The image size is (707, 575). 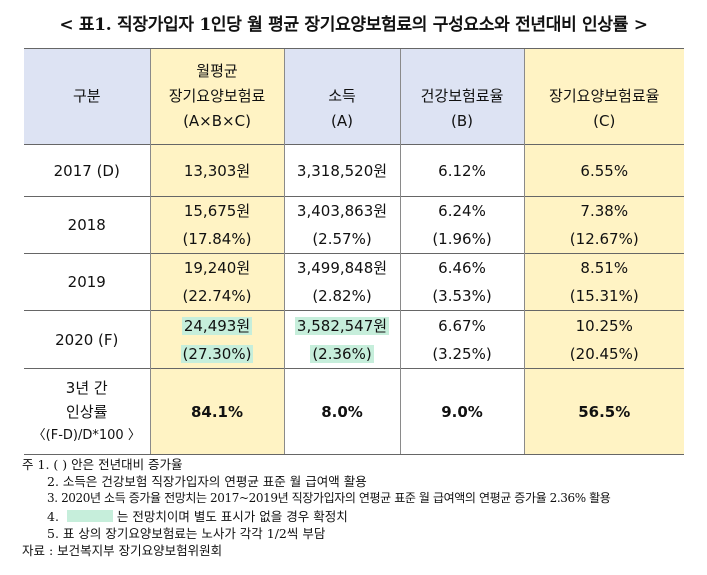 I want to click on health-rate-cell: 6.46% (3.53%), so click(x=461, y=282).